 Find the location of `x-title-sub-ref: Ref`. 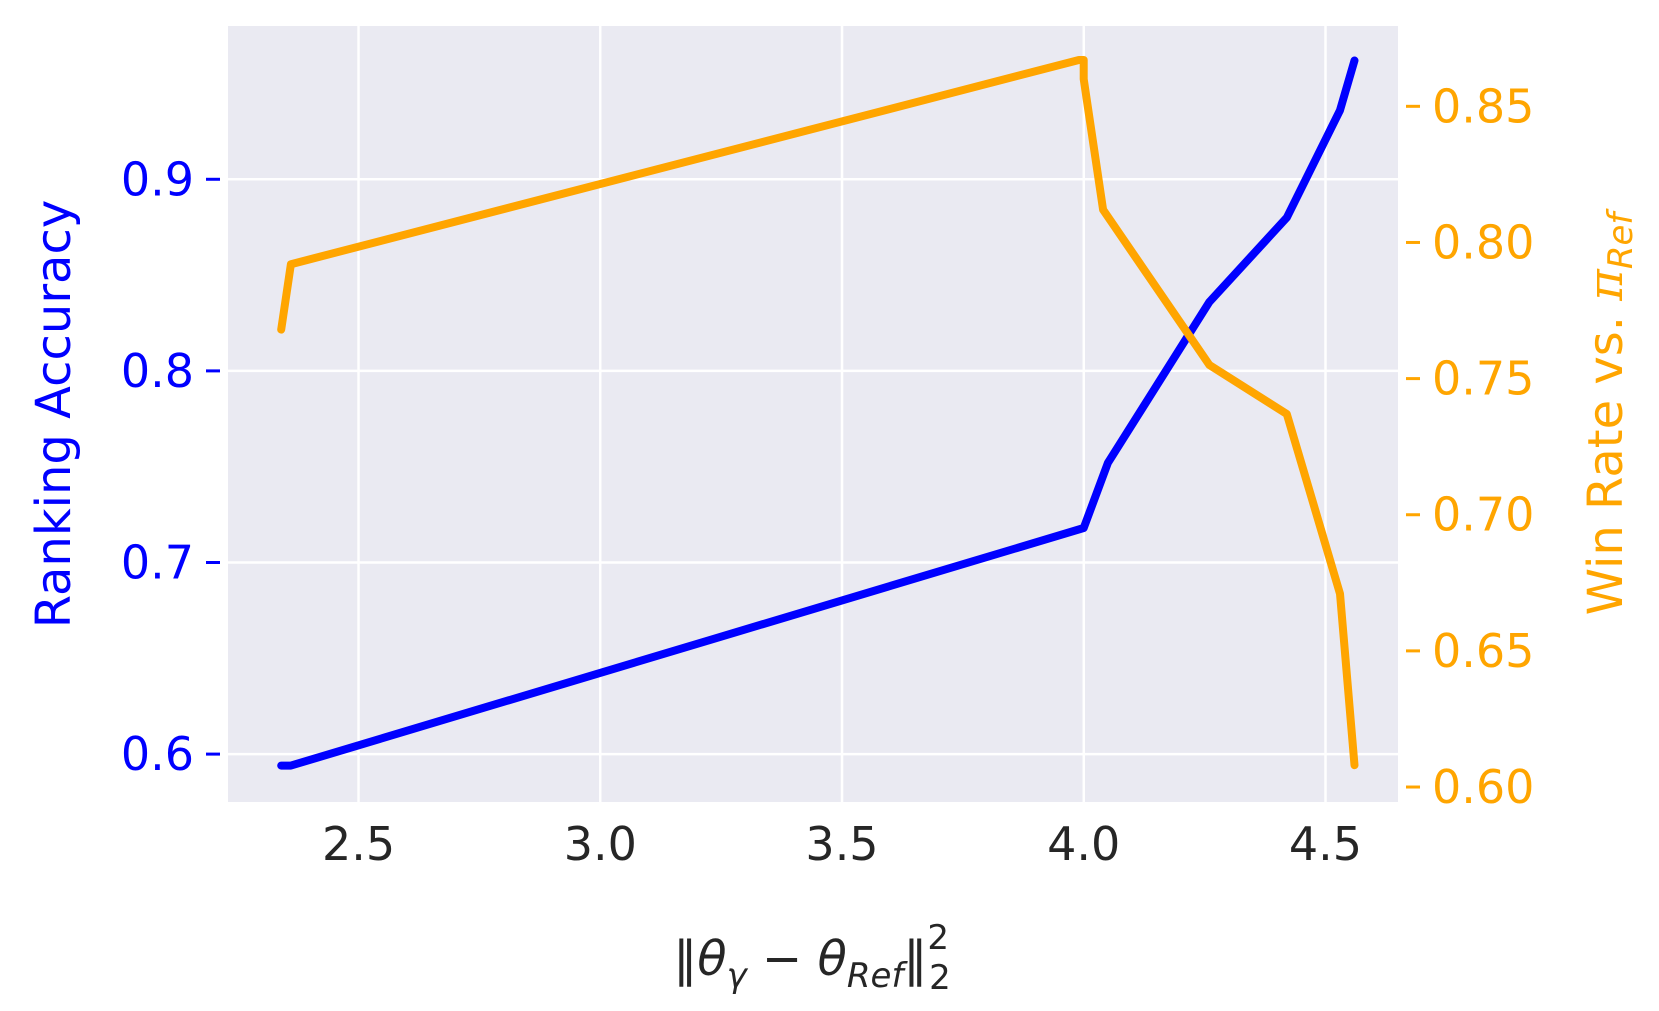

x-title-sub-ref: Ref is located at coordinates (878, 976).